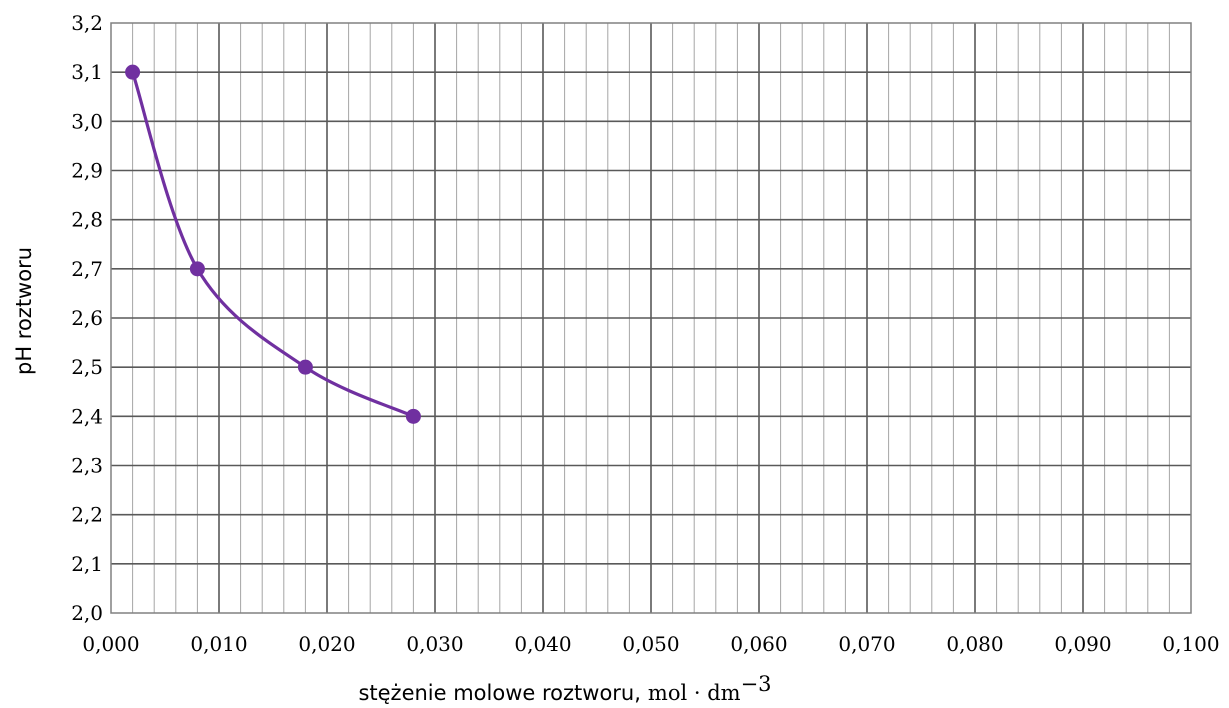  I want to click on x-tick-label: 0,070, so click(866, 644).